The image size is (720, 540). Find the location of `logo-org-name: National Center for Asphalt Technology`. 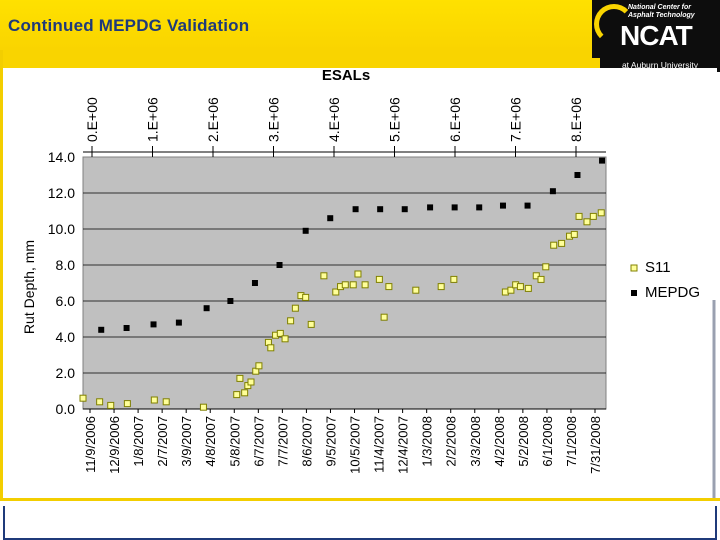

logo-org-name: National Center for Asphalt Technology is located at coordinates (661, 11).